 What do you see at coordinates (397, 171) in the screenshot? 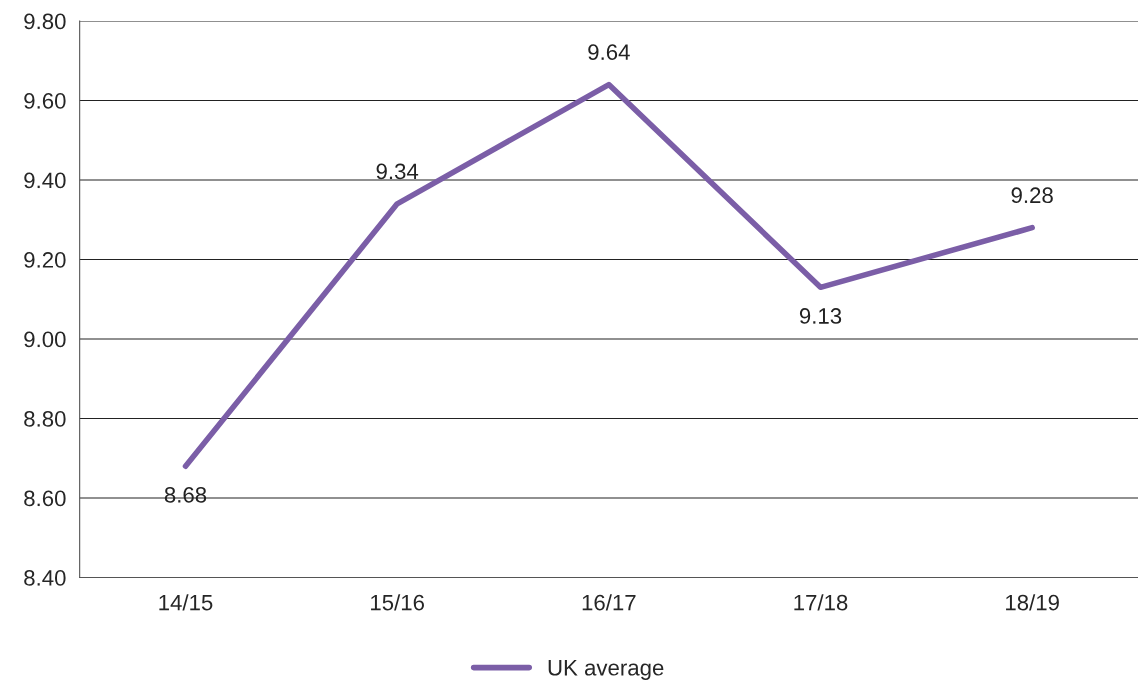
I see `data-label: 9.34` at bounding box center [397, 171].